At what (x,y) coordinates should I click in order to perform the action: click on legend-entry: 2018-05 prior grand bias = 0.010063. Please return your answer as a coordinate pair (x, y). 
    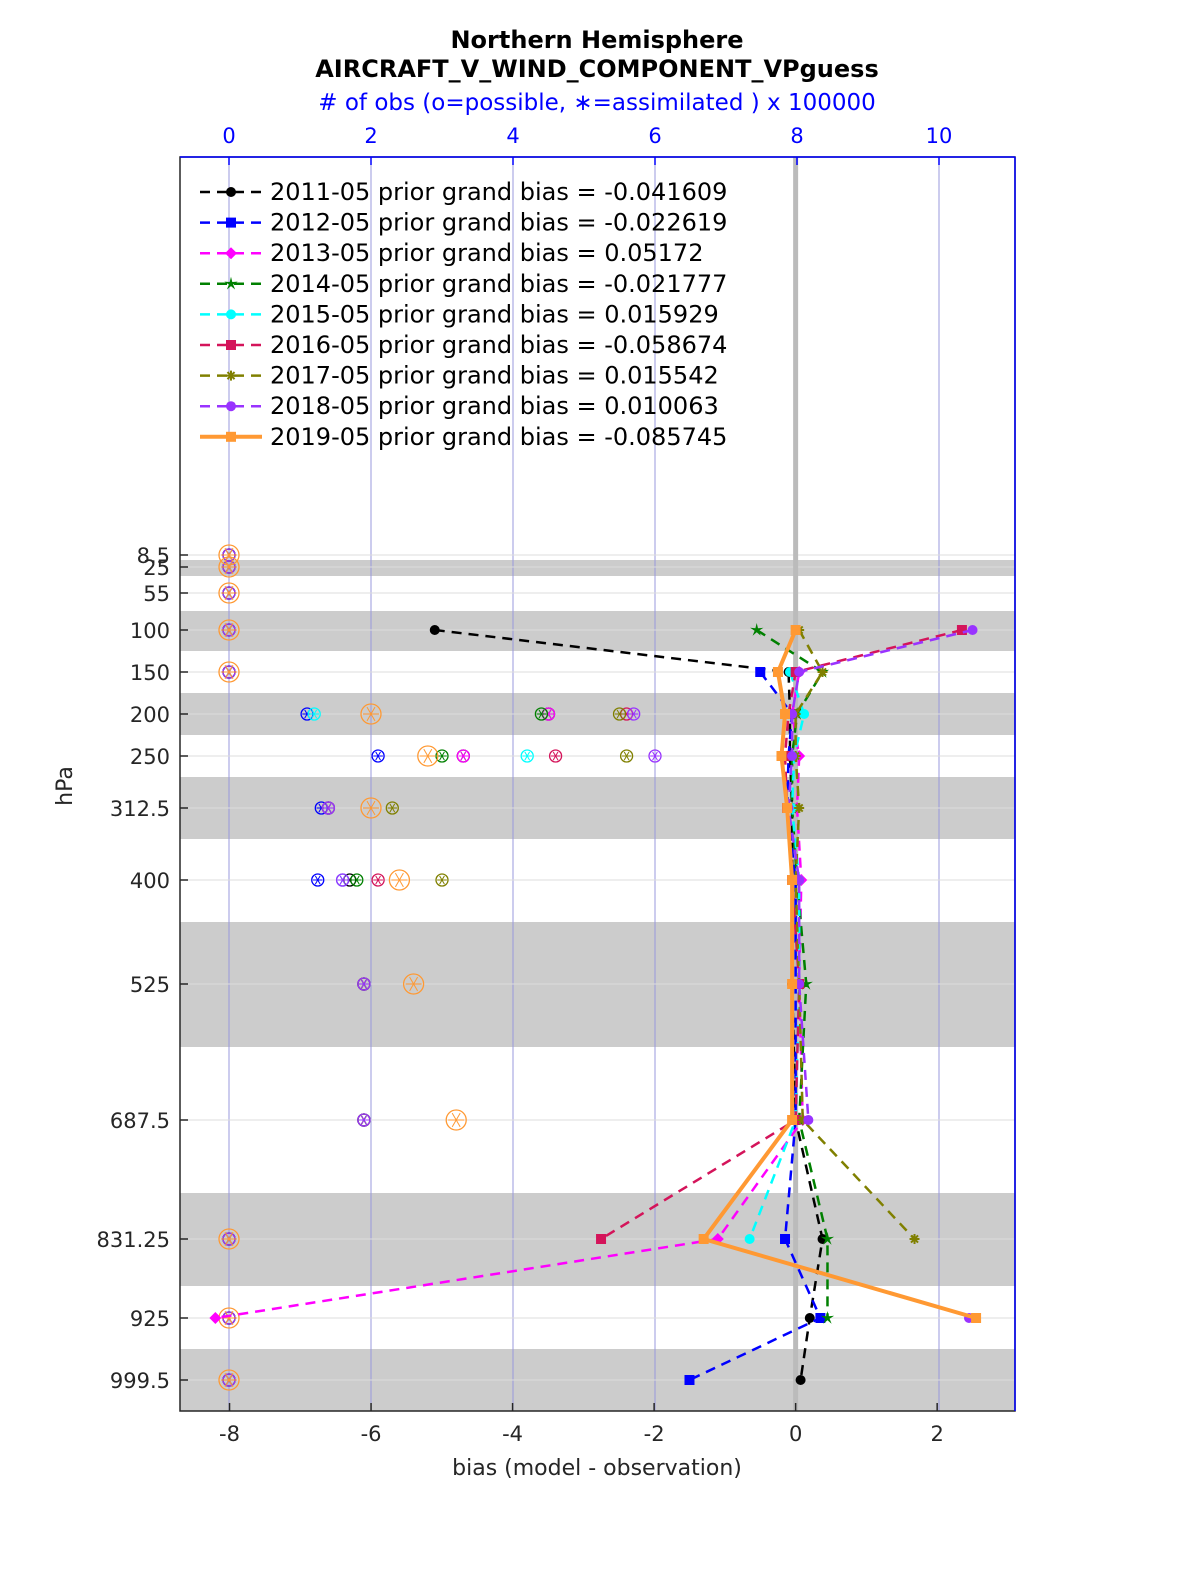
    Looking at the image, I should click on (459, 406).